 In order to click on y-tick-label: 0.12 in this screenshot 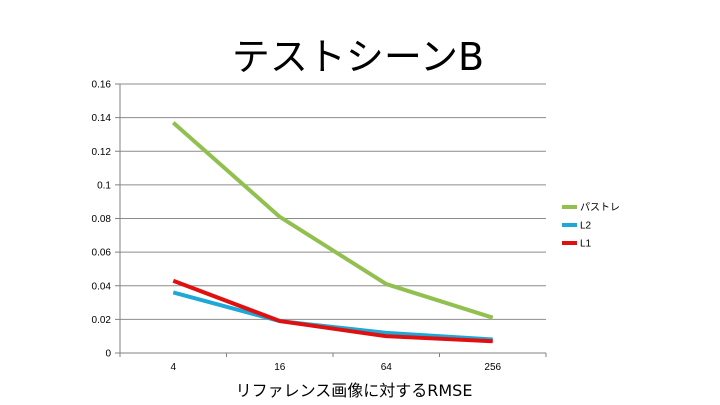, I will do `click(102, 152)`.